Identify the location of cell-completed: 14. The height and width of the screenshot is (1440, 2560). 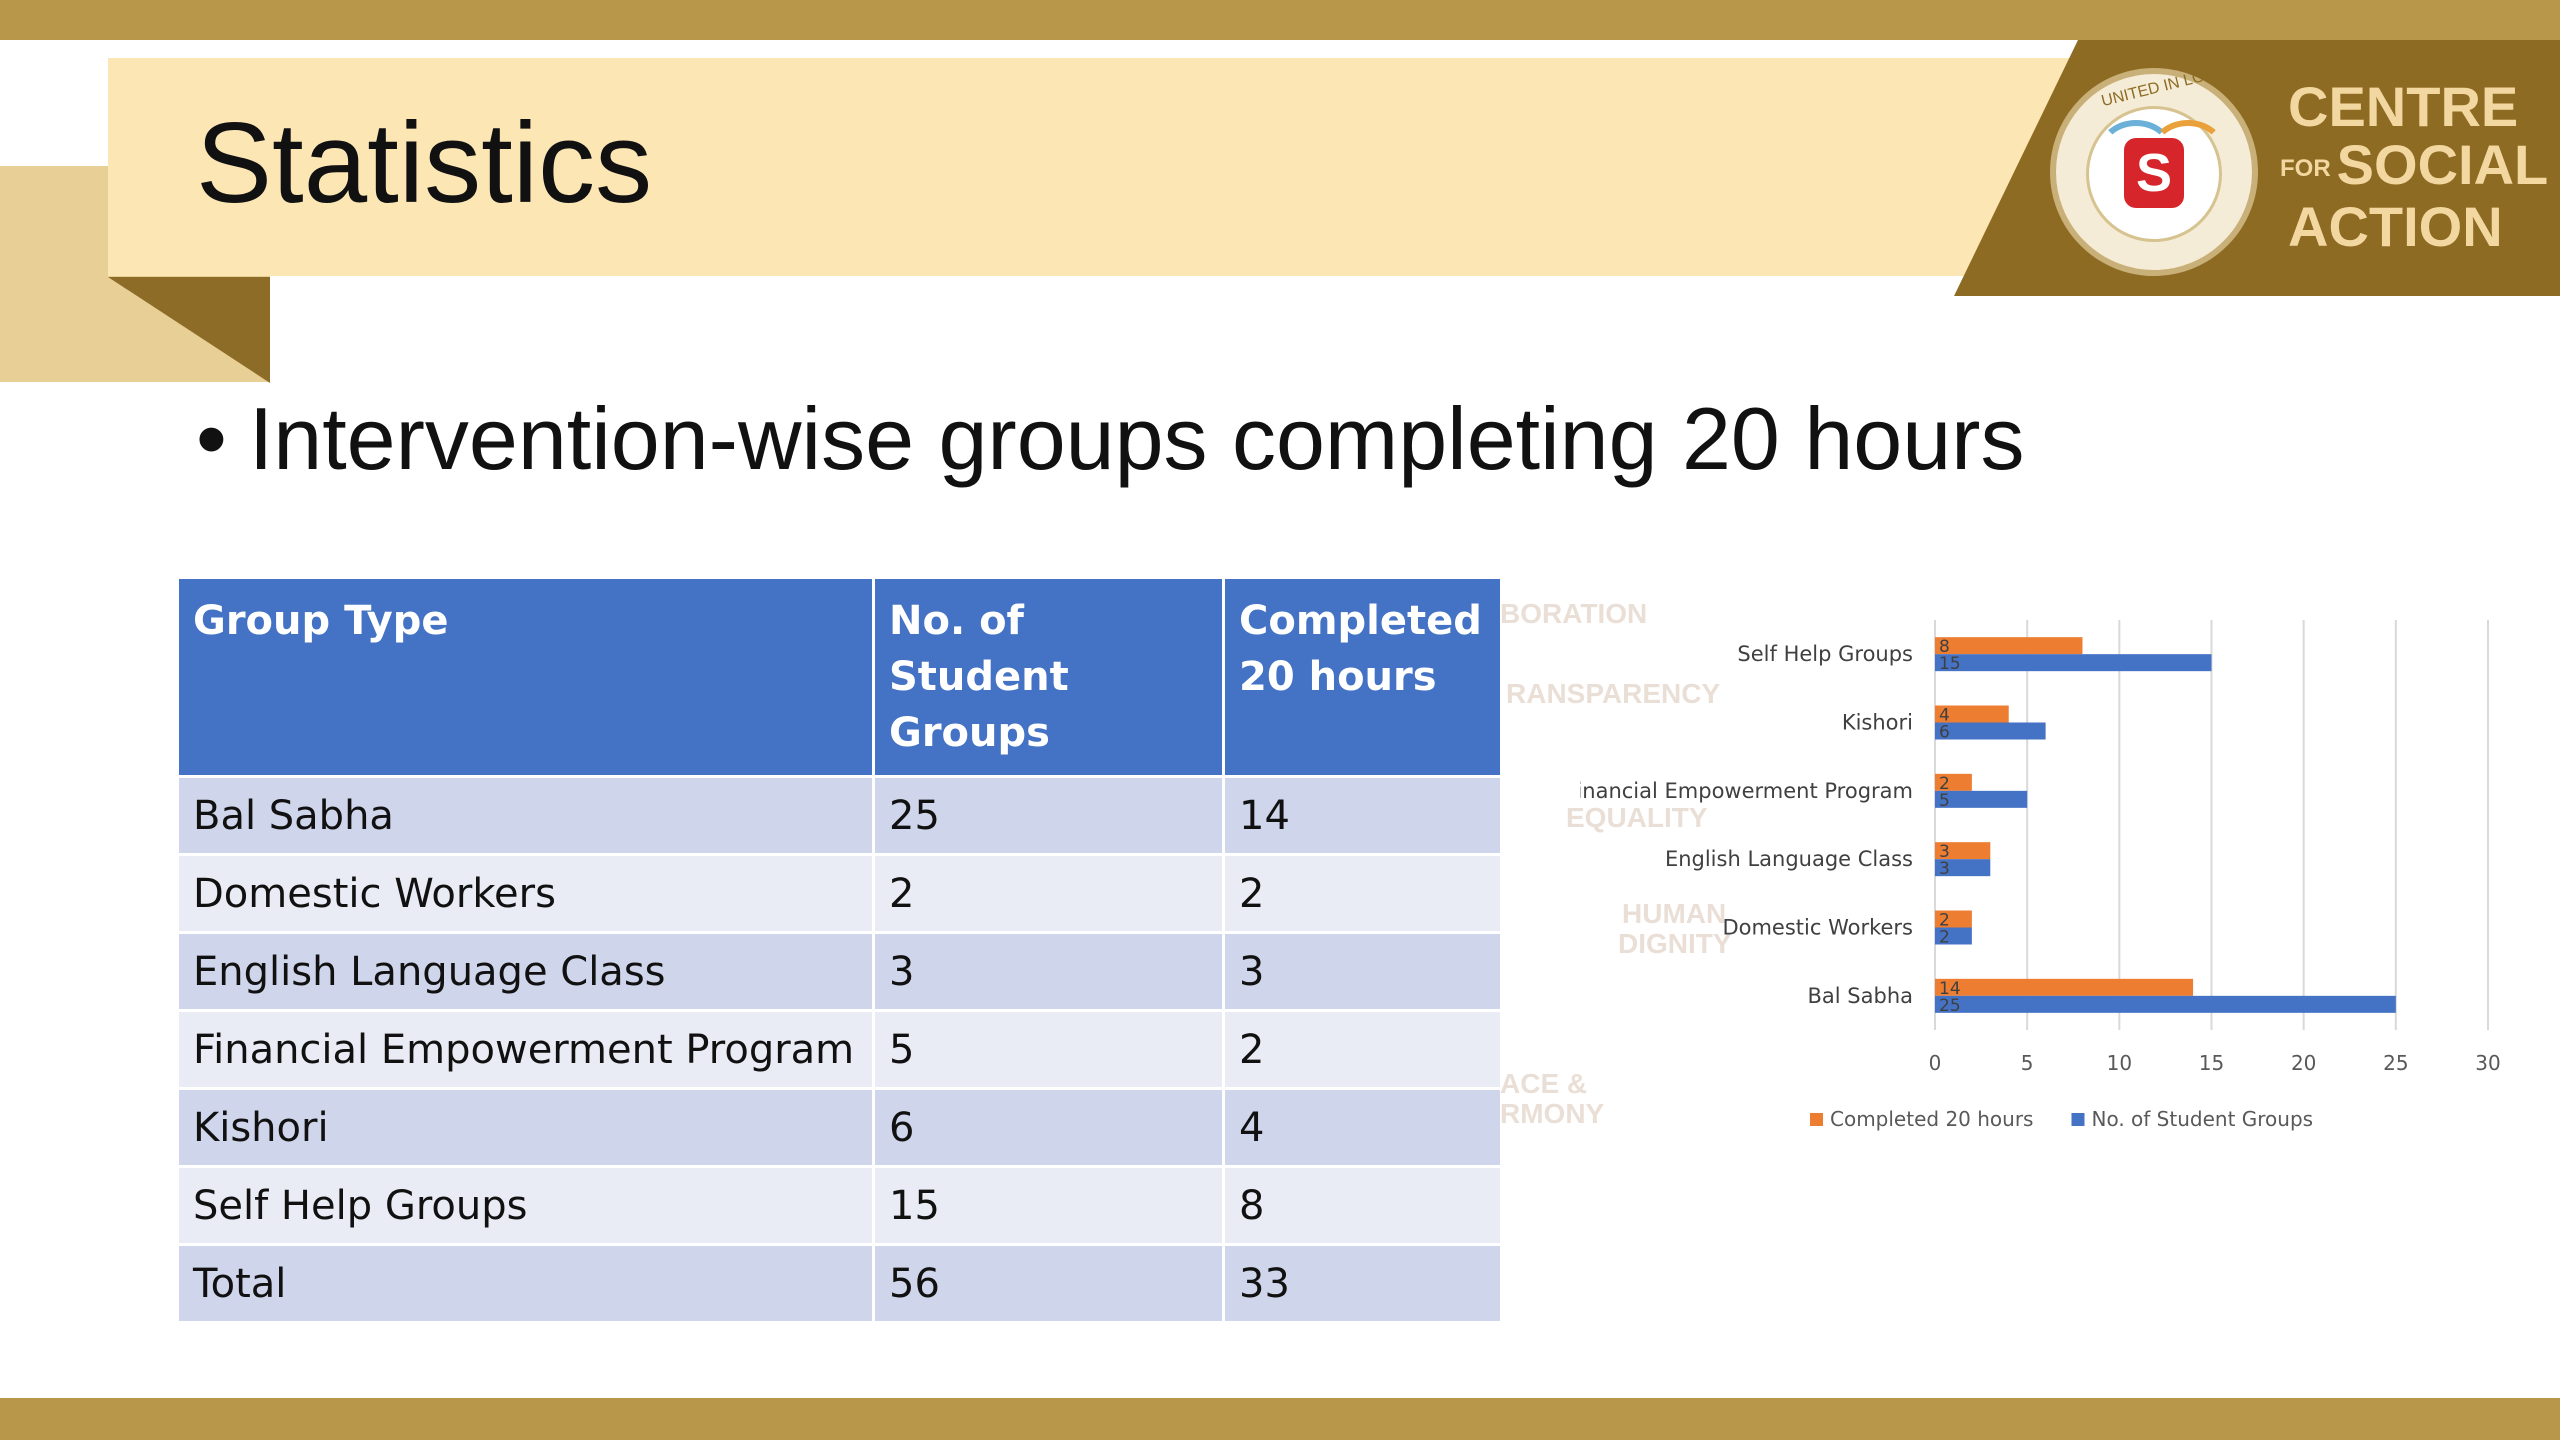
(1362, 815).